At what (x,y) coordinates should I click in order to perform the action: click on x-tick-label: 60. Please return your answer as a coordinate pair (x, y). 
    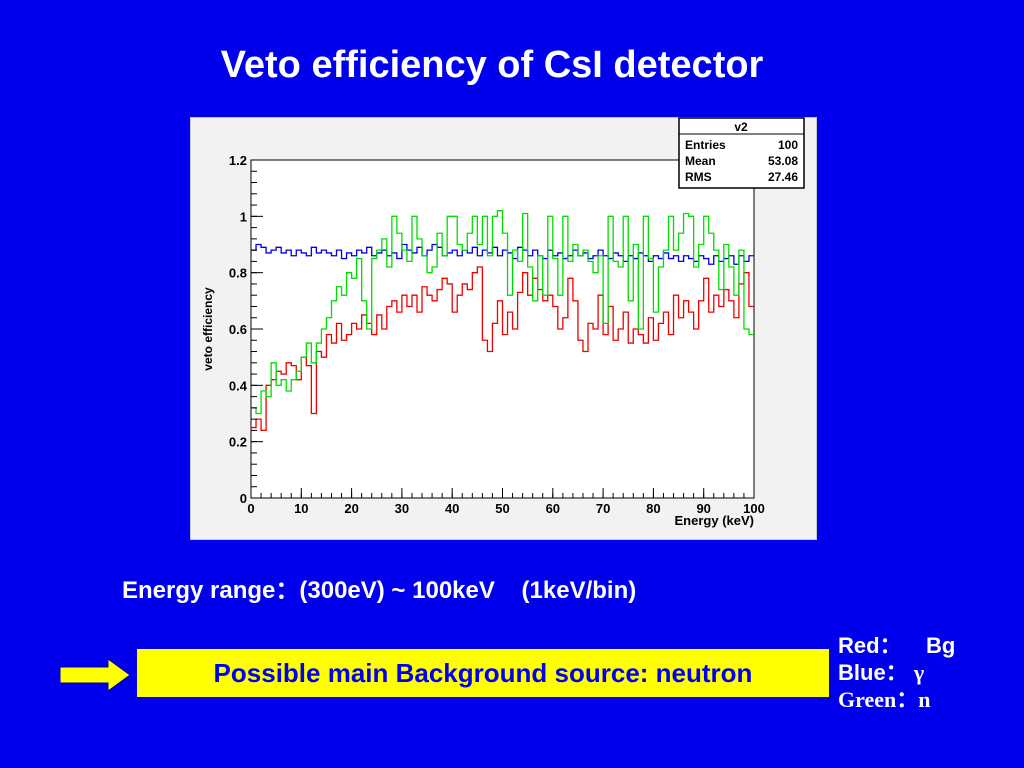
    Looking at the image, I should click on (553, 508).